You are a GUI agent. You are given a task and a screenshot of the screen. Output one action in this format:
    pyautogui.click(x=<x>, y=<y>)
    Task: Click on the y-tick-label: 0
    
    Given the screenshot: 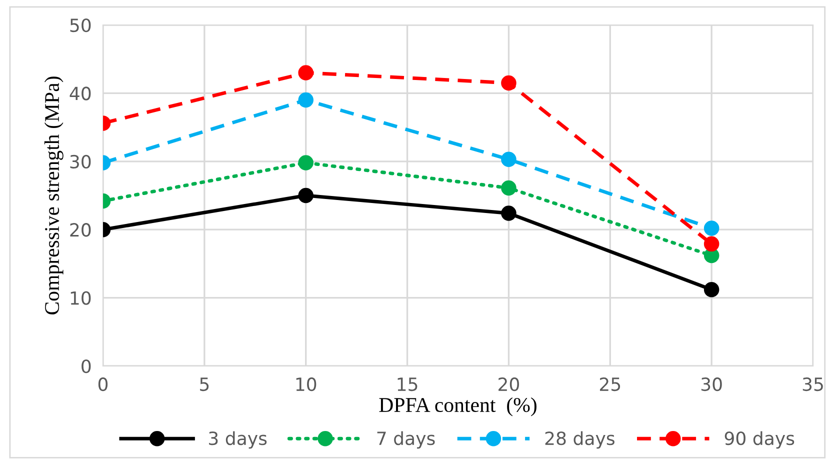 What is the action you would take?
    pyautogui.click(x=86, y=366)
    